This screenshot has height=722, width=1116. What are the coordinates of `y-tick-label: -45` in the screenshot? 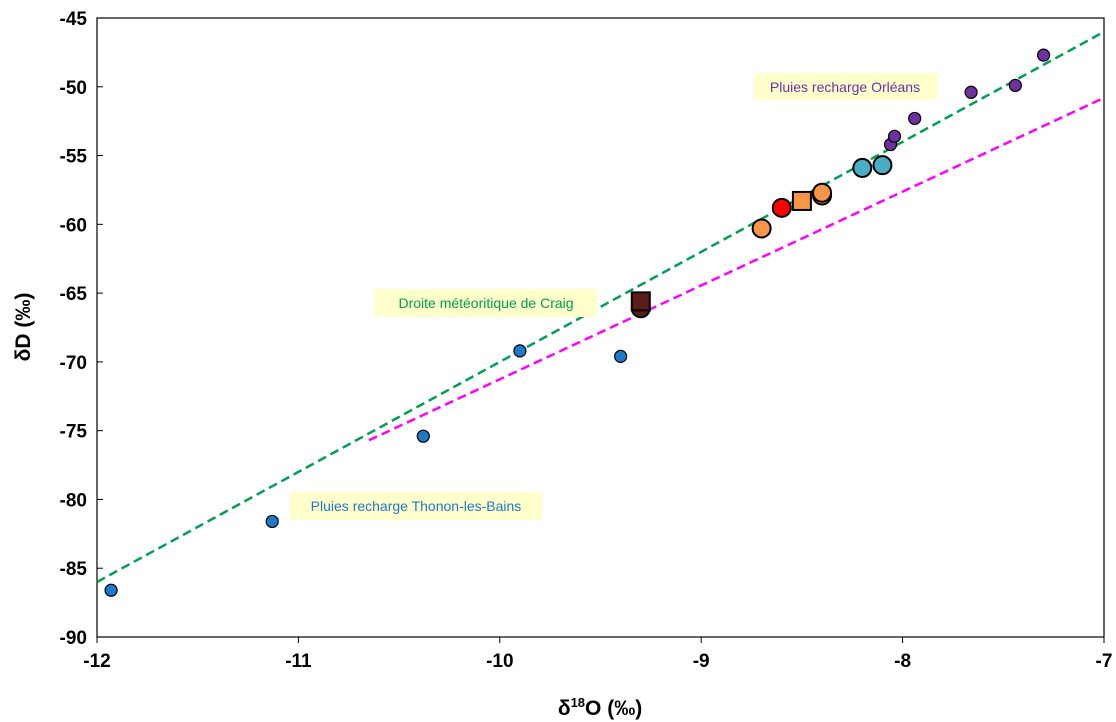 It's located at (74, 19).